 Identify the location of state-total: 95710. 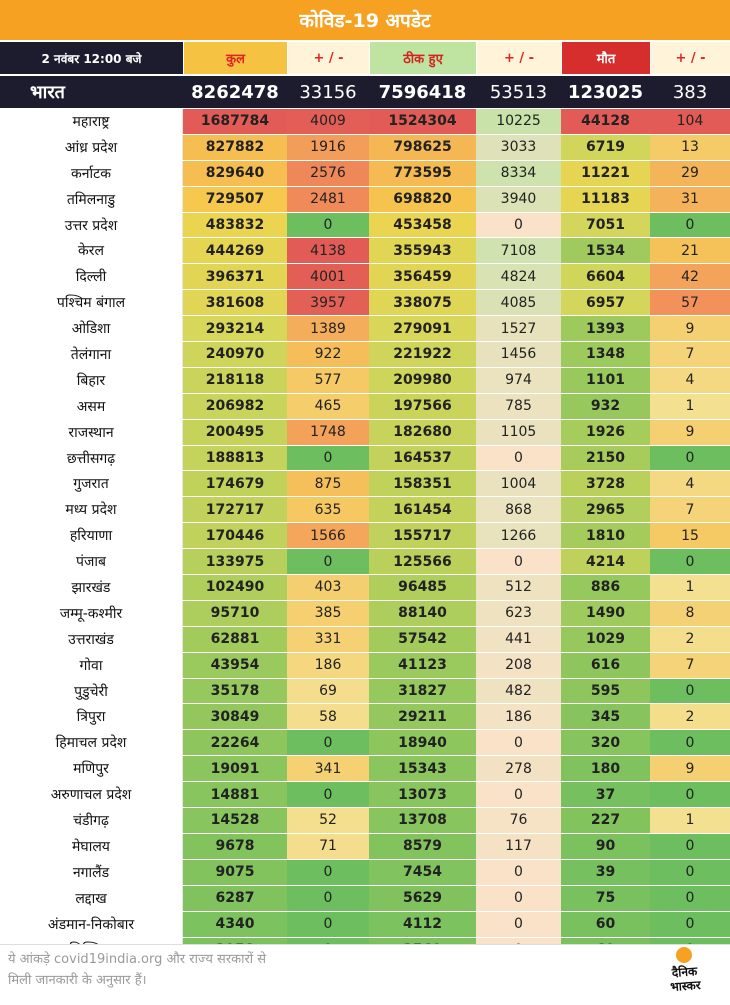
(235, 613).